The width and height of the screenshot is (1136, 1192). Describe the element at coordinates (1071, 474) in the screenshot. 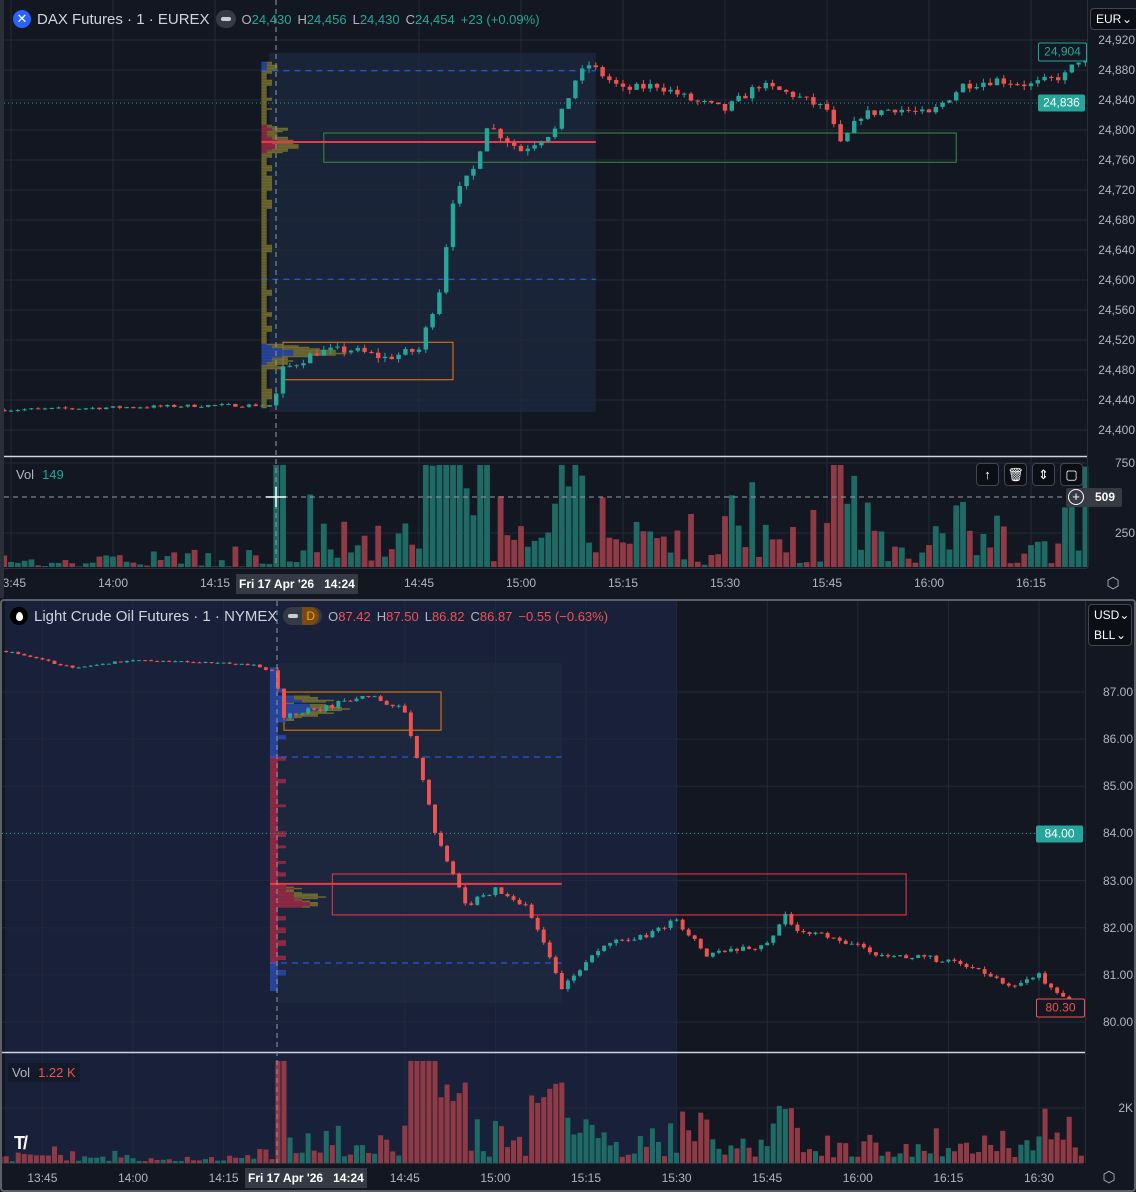

I see `maximize-button: ▢` at that location.